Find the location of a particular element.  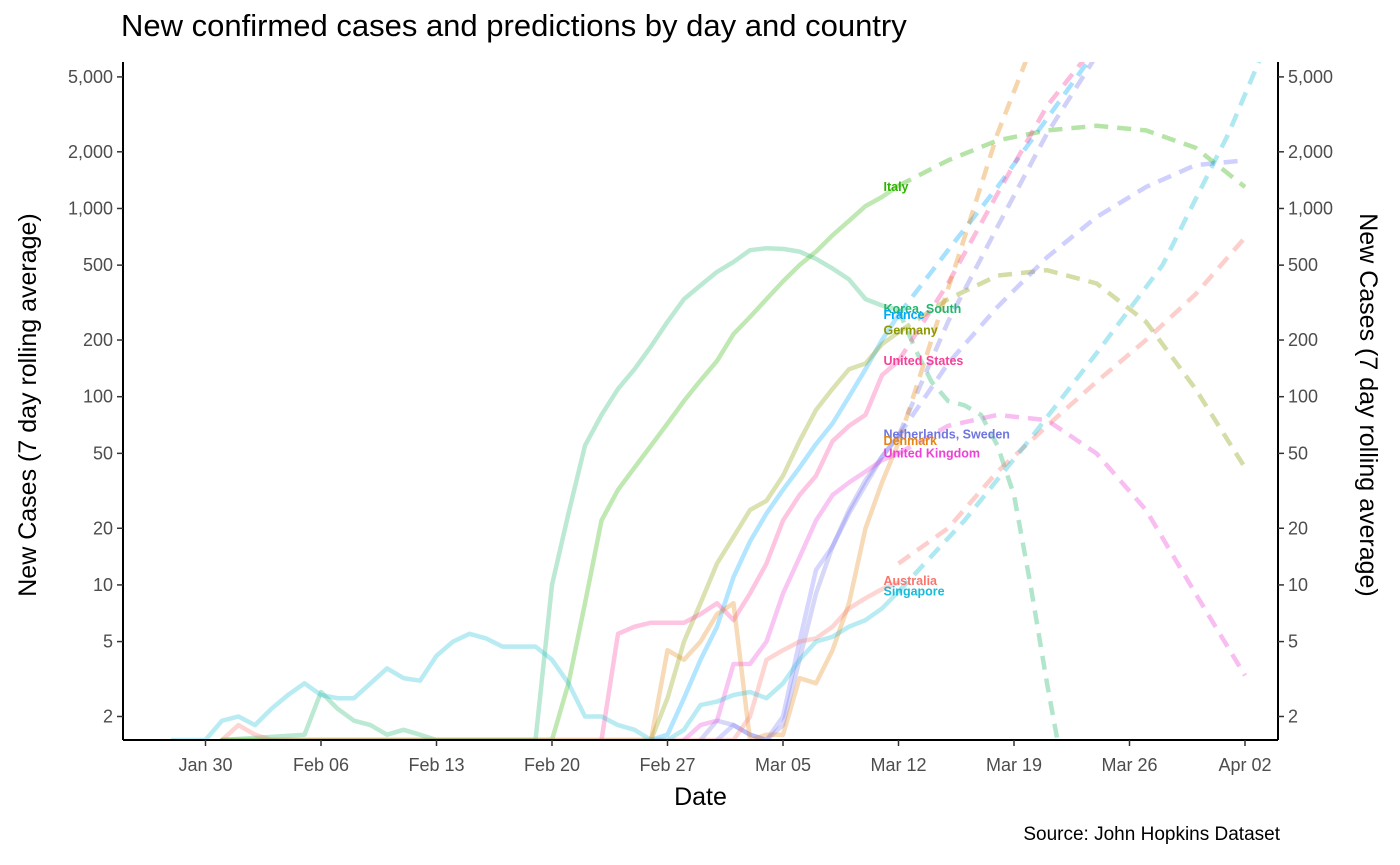

x-tick-label: Mar 26 is located at coordinates (1129, 765).